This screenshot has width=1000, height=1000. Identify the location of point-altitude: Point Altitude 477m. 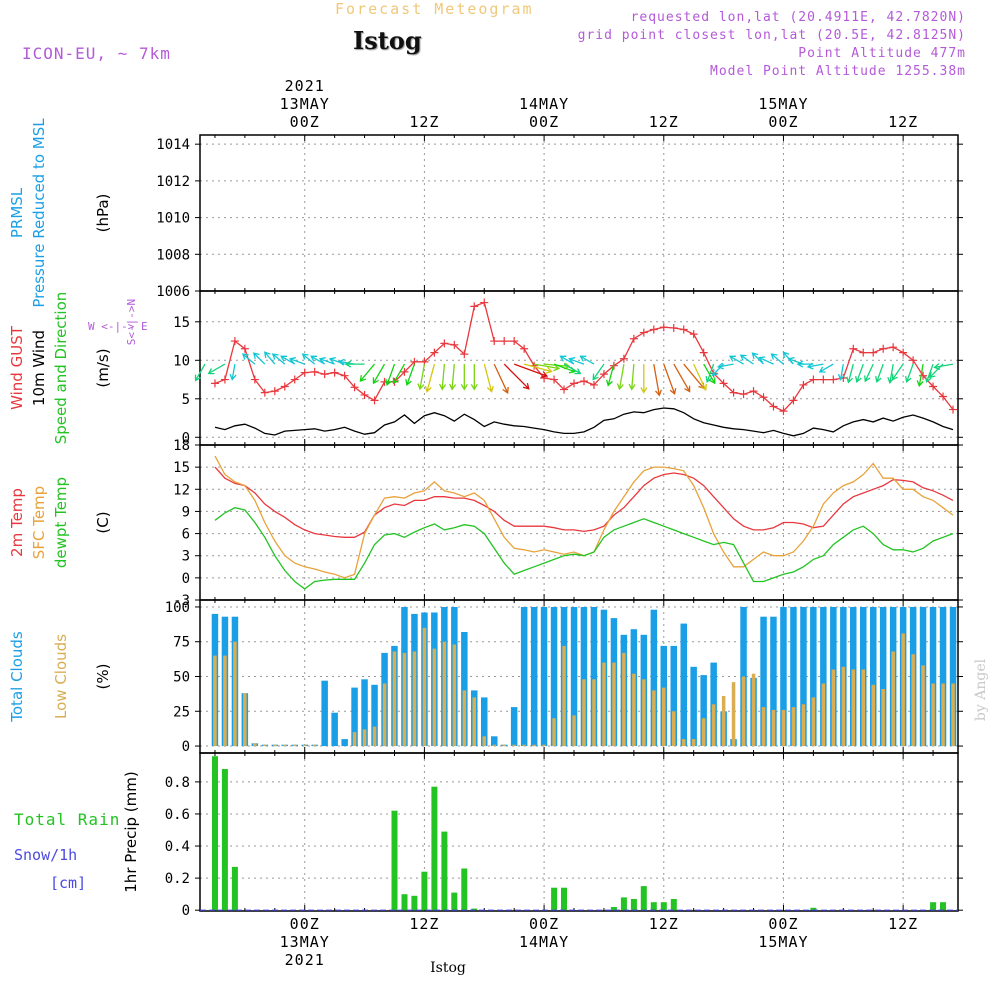
(882, 53).